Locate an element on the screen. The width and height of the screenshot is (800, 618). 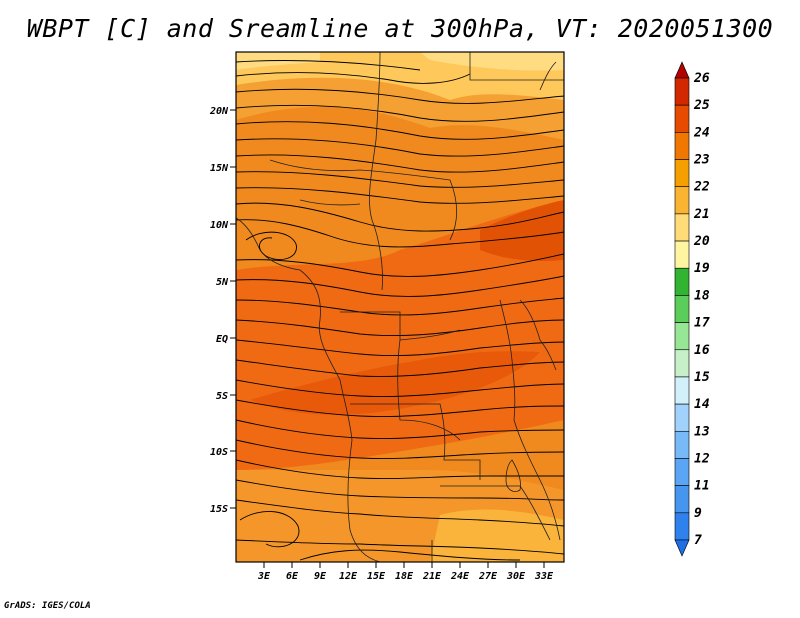
lat-axis: 20N 15N 10N 5N EQ 5S 10S 15S is located at coordinates (222, 310).